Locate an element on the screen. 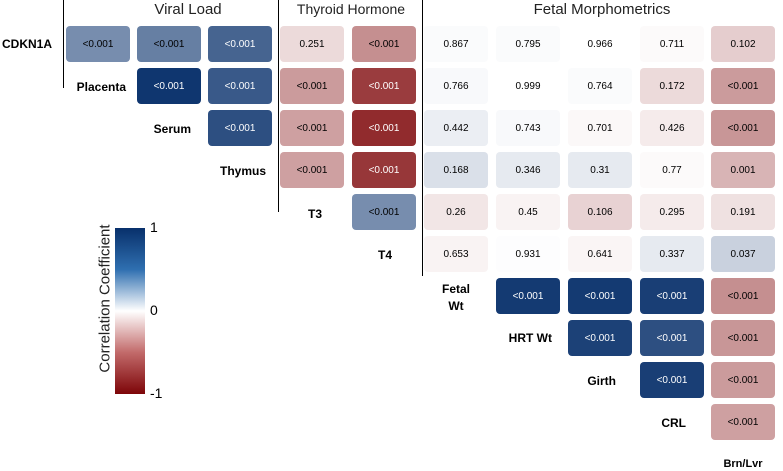 Image resolution: width=783 pixels, height=471 pixels. heatmap-cell-7-9: <0.001 is located at coordinates (672, 338).